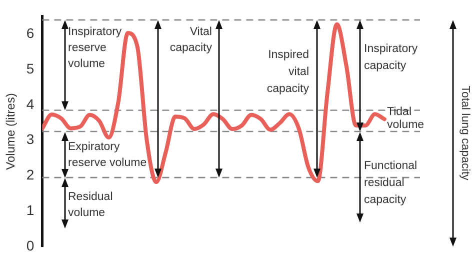  What do you see at coordinates (405, 119) in the screenshot?
I see `annotation: Tidal volume` at bounding box center [405, 119].